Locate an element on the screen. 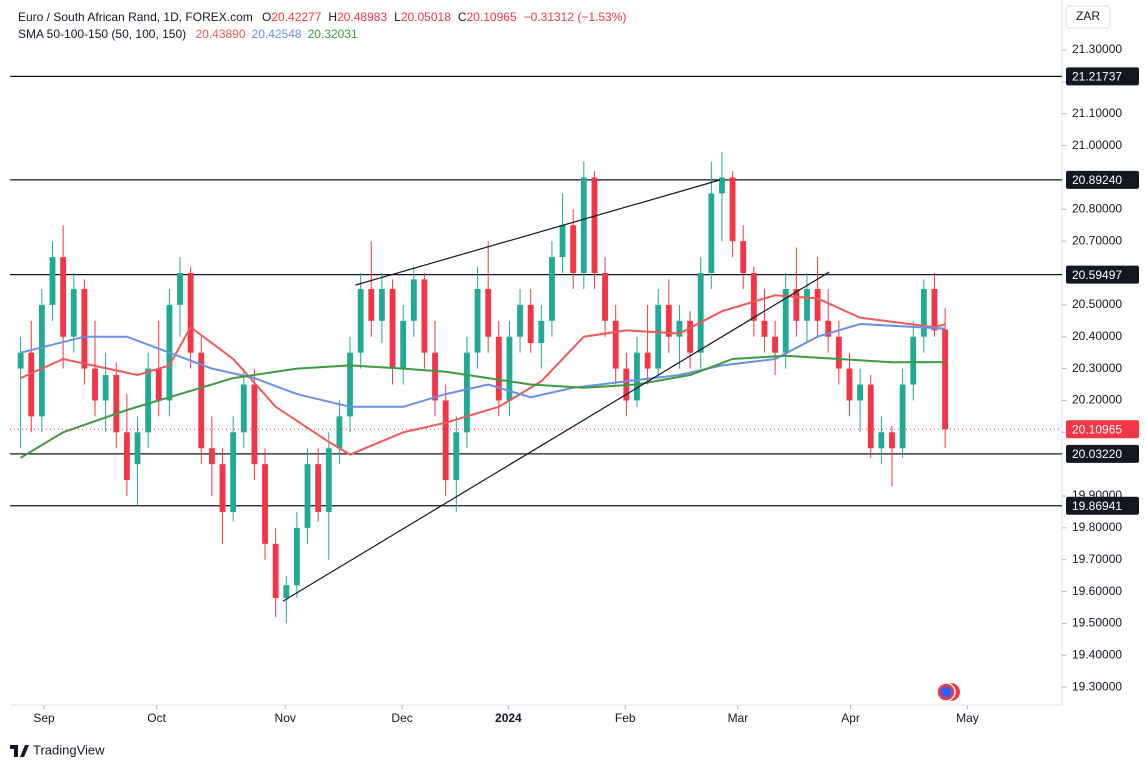  x-tick-label: May is located at coordinates (967, 718).